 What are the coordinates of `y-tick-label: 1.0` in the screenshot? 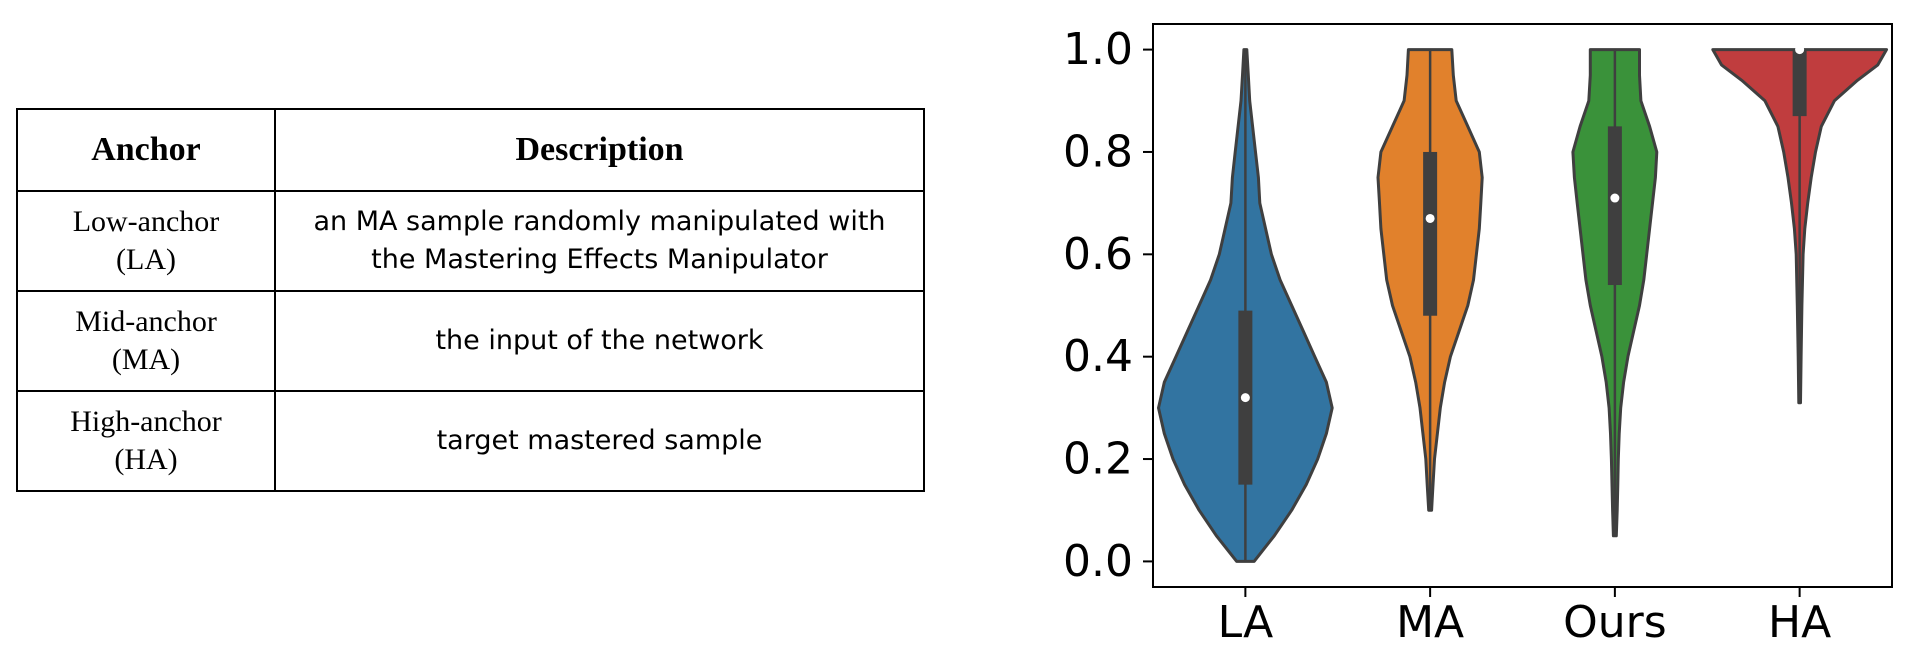 It's located at (1098, 49).